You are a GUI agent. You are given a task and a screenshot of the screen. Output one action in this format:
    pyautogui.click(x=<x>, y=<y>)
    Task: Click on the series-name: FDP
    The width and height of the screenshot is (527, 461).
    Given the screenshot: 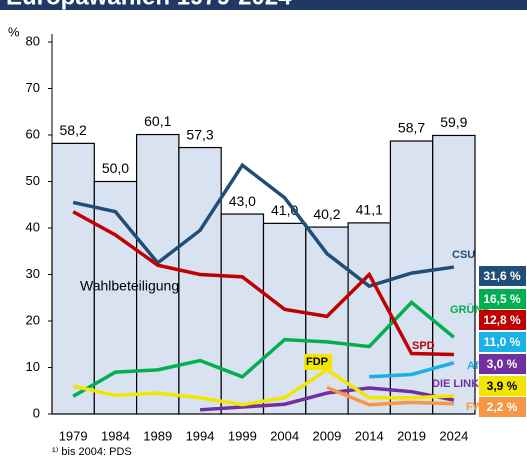 What is the action you would take?
    pyautogui.click(x=317, y=362)
    